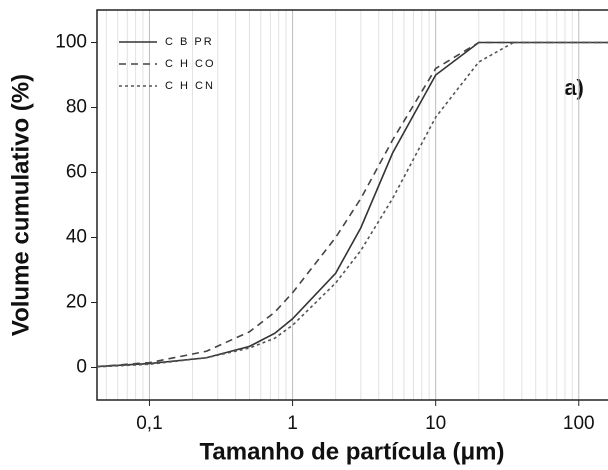  Describe the element at coordinates (574, 87) in the screenshot. I see `annotation: a)` at that location.